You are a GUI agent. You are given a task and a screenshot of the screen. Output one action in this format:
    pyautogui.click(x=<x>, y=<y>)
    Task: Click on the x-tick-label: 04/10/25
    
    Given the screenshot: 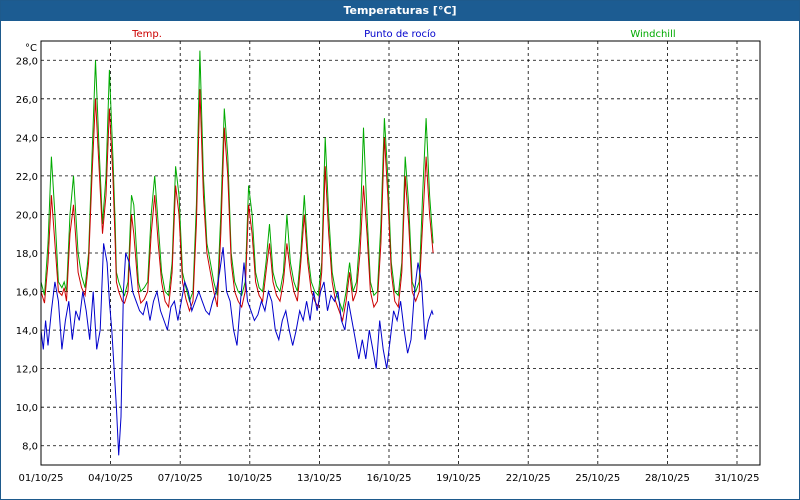 What is the action you would take?
    pyautogui.click(x=110, y=478)
    